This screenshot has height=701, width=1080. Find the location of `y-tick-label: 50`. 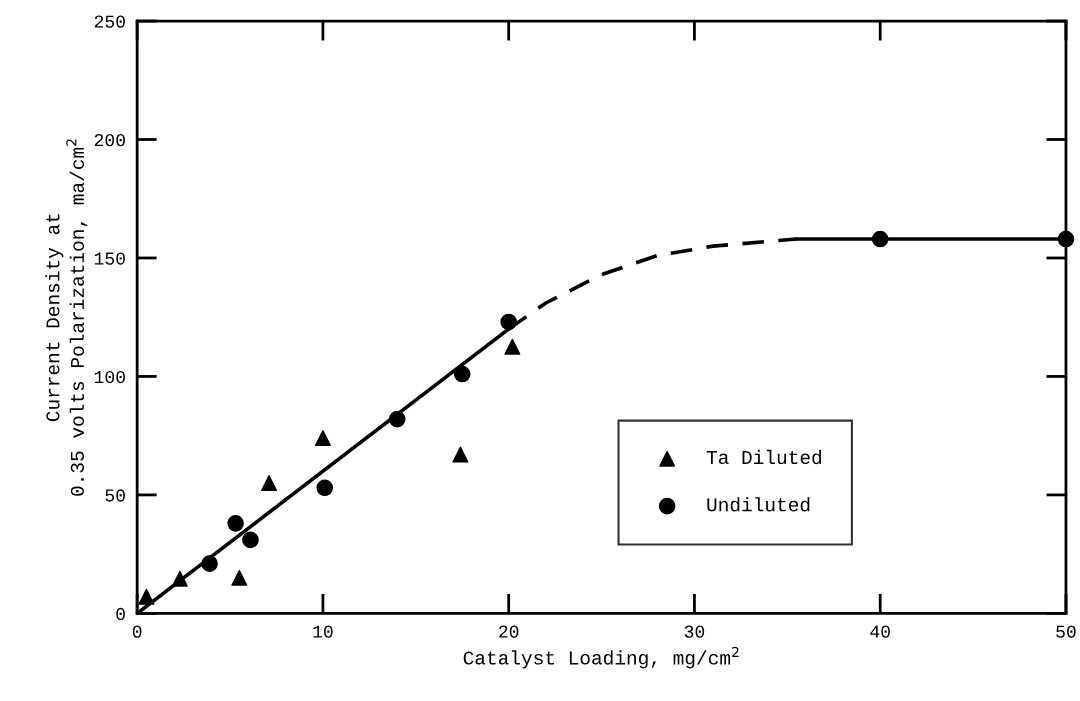

y-tick-label: 50 is located at coordinates (115, 495).